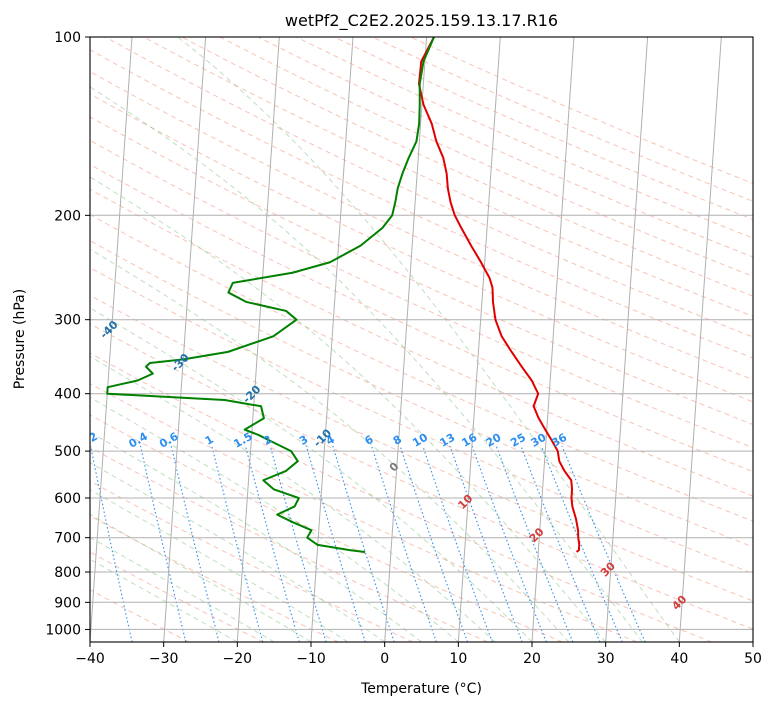 This screenshot has width=775, height=712. Describe the element at coordinates (458, 659) in the screenshot. I see `x-tick-label: 10` at that location.